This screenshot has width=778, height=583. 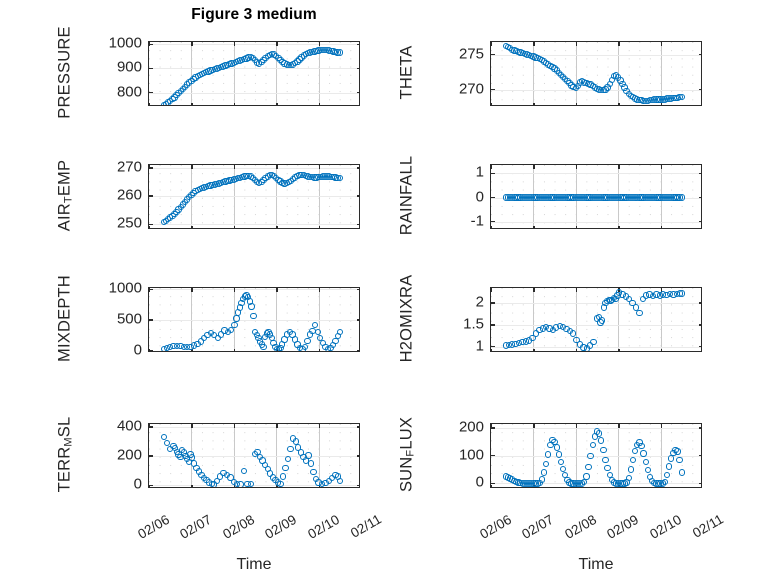 What do you see at coordinates (129, 426) in the screenshot?
I see `y-tick-label: 400` at bounding box center [129, 426].